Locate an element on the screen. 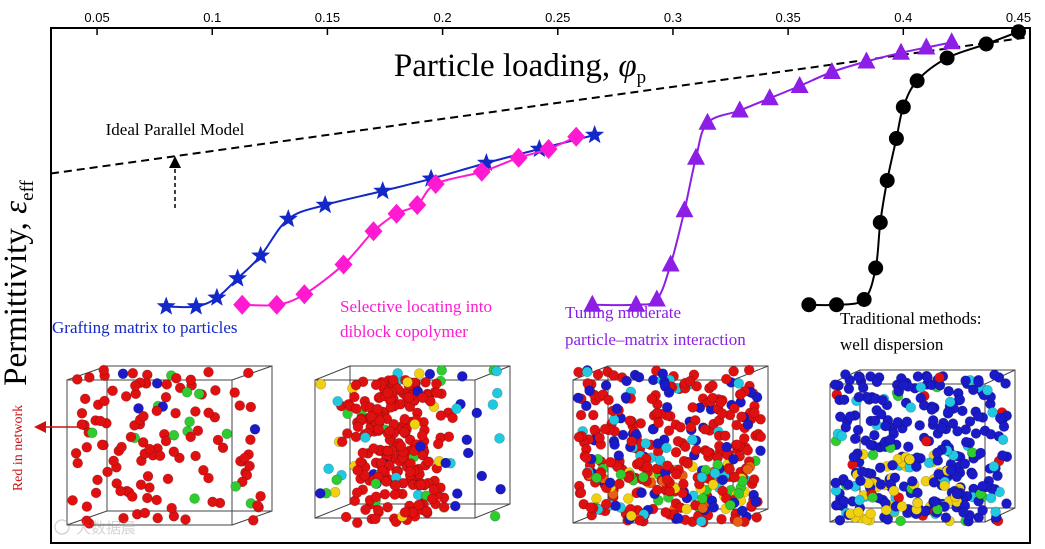 The height and width of the screenshot is (549, 1045). data-point-triangle is located at coordinates (901, 51).